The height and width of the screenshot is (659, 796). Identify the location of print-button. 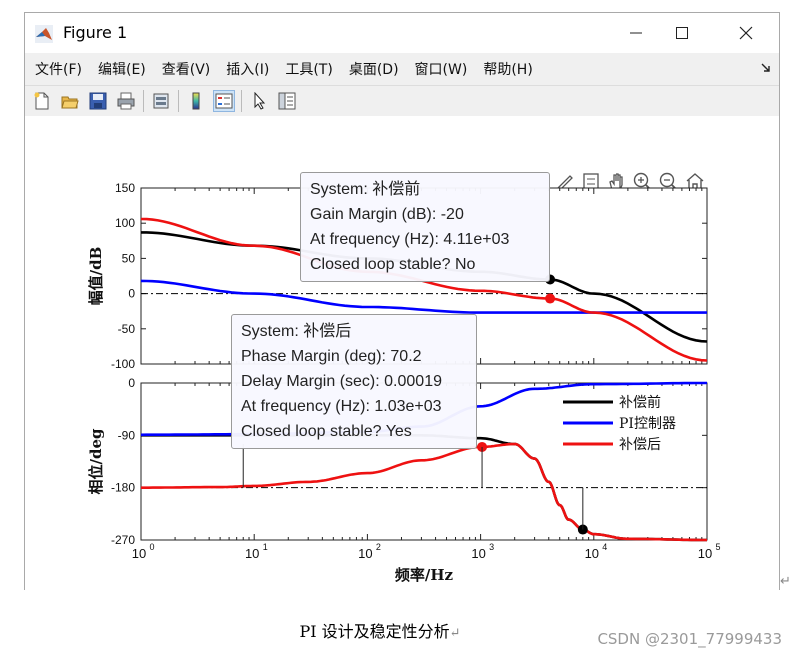
(126, 101).